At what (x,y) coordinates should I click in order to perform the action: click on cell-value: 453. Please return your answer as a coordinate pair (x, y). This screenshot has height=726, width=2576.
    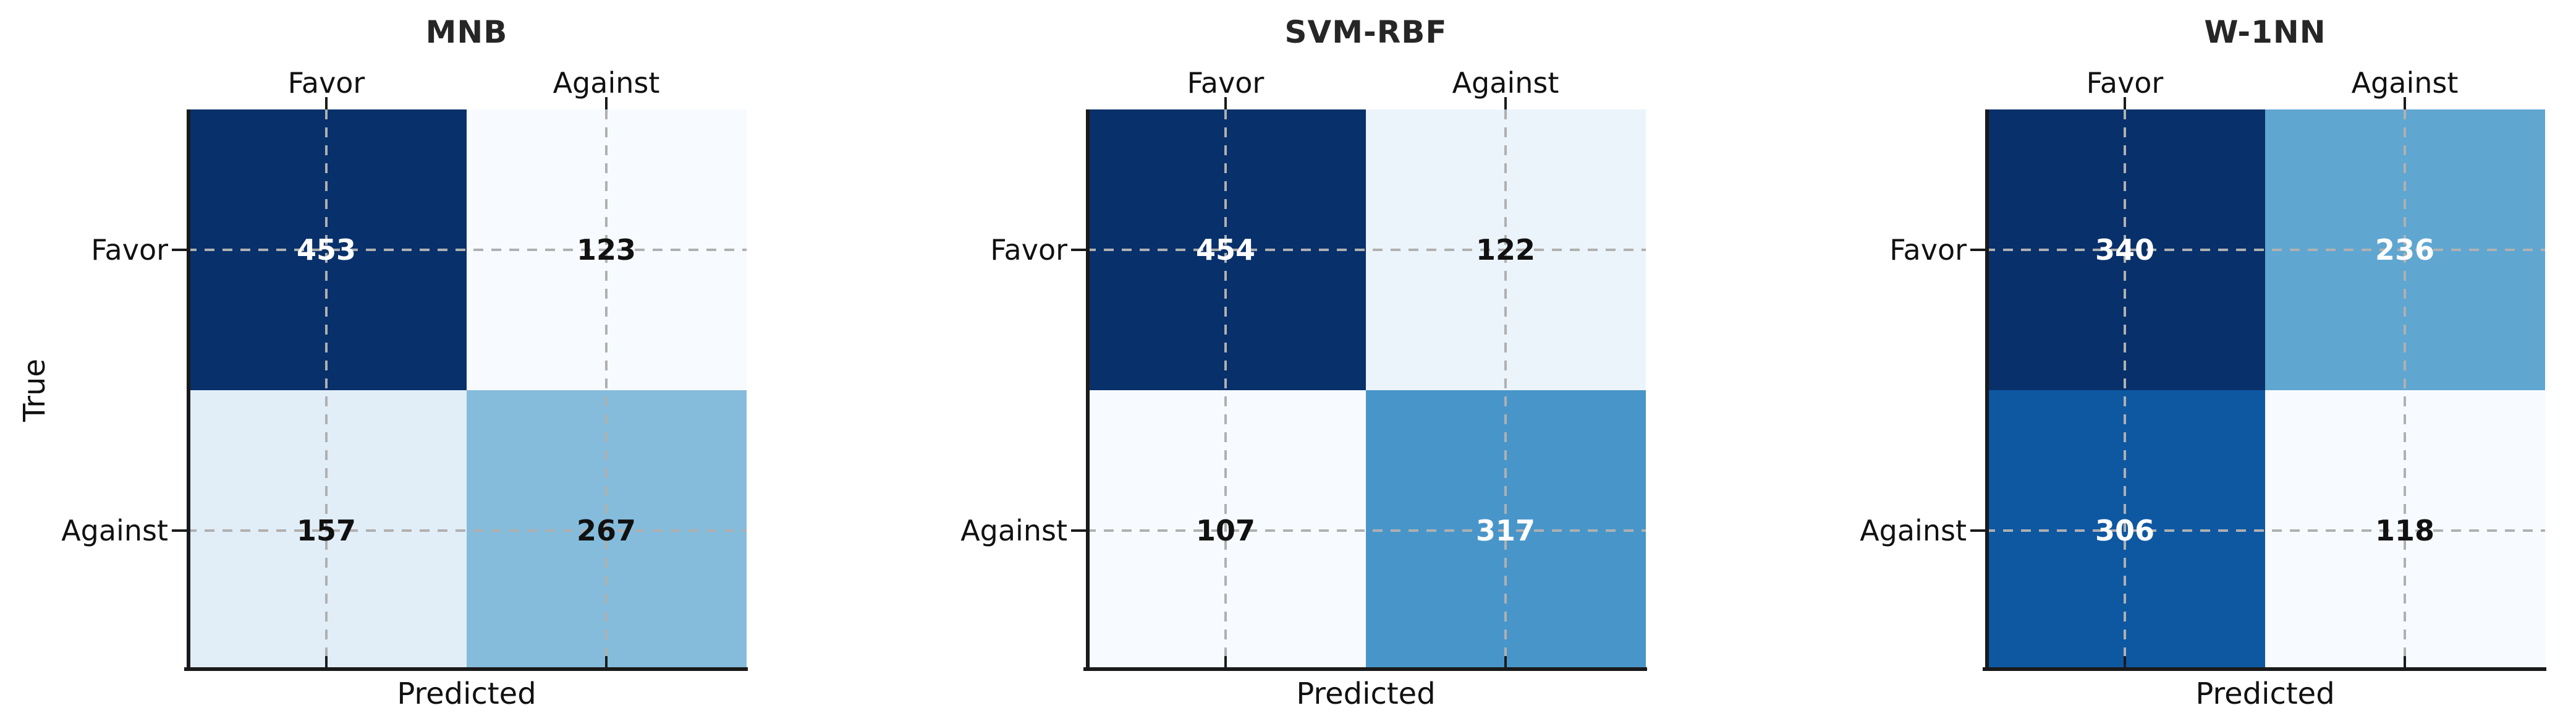
    Looking at the image, I should click on (326, 250).